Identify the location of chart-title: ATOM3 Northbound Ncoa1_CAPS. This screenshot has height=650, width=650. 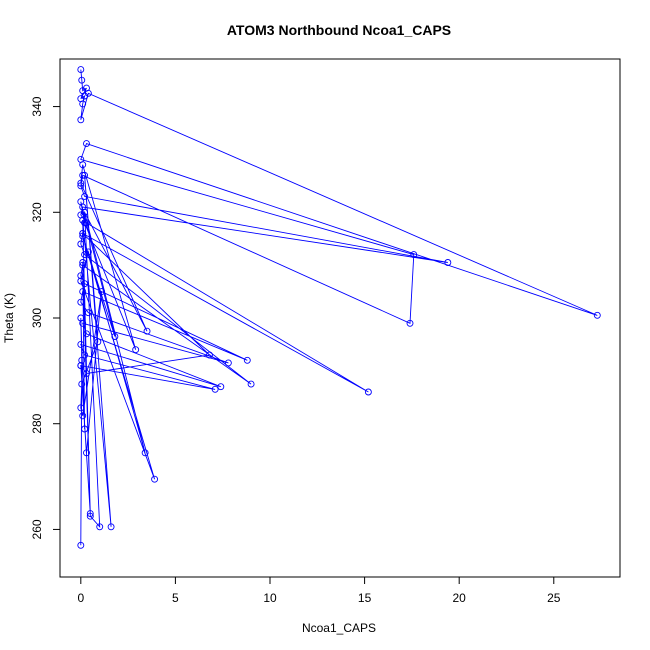
(339, 30).